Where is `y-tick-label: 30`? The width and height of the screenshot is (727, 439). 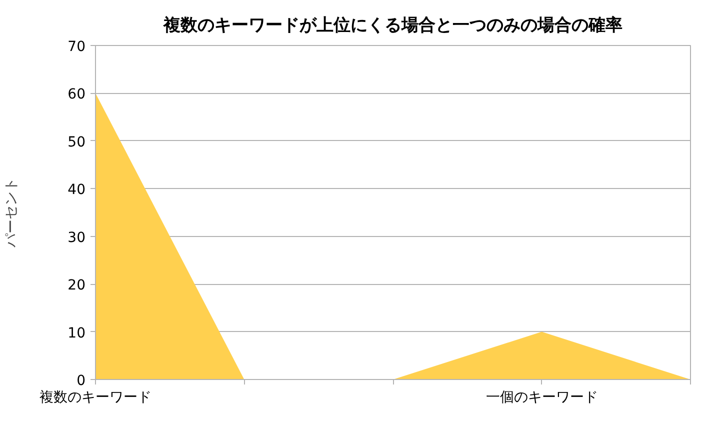
y-tick-label: 30 is located at coordinates (77, 238).